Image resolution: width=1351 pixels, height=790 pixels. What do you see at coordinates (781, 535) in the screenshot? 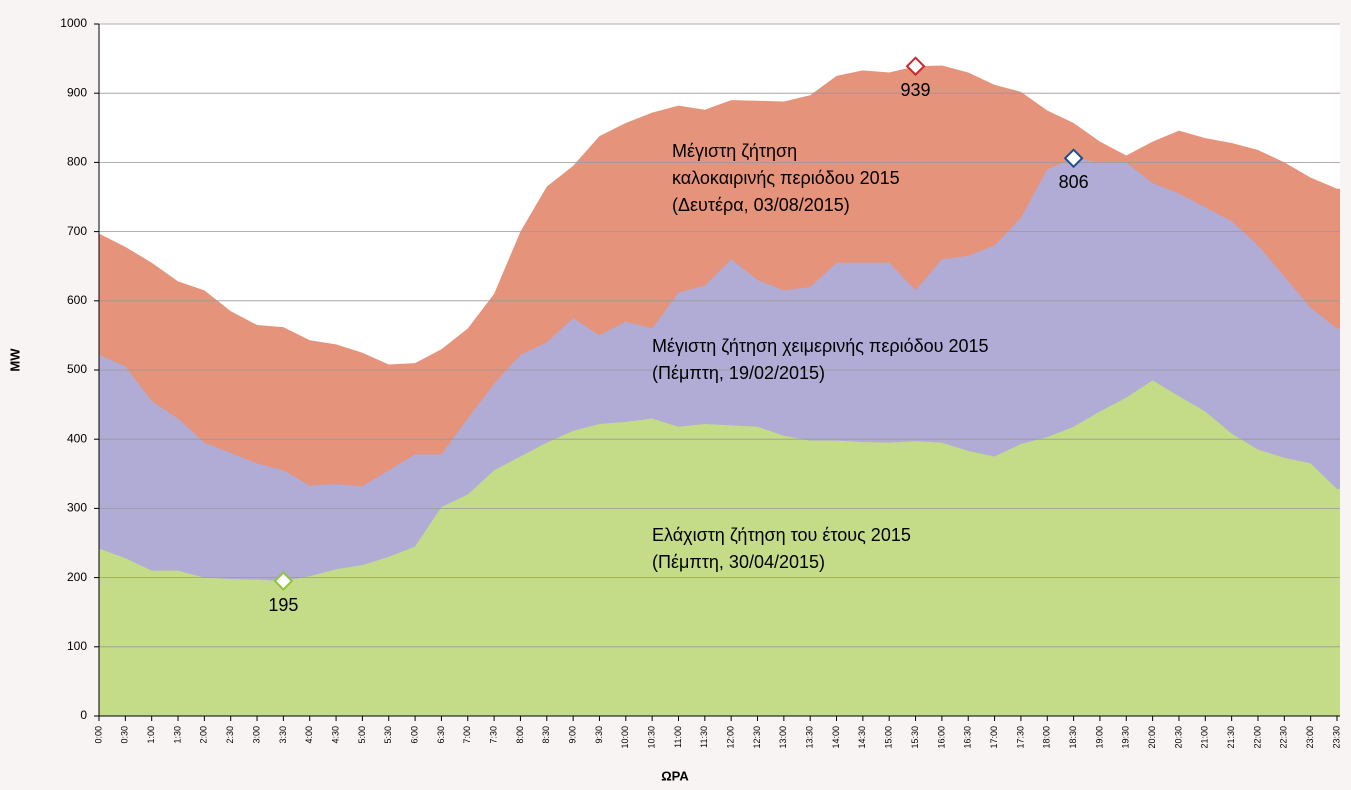
I see `series-label: Ελάχιστη ζήτηση του έτους 2015` at bounding box center [781, 535].